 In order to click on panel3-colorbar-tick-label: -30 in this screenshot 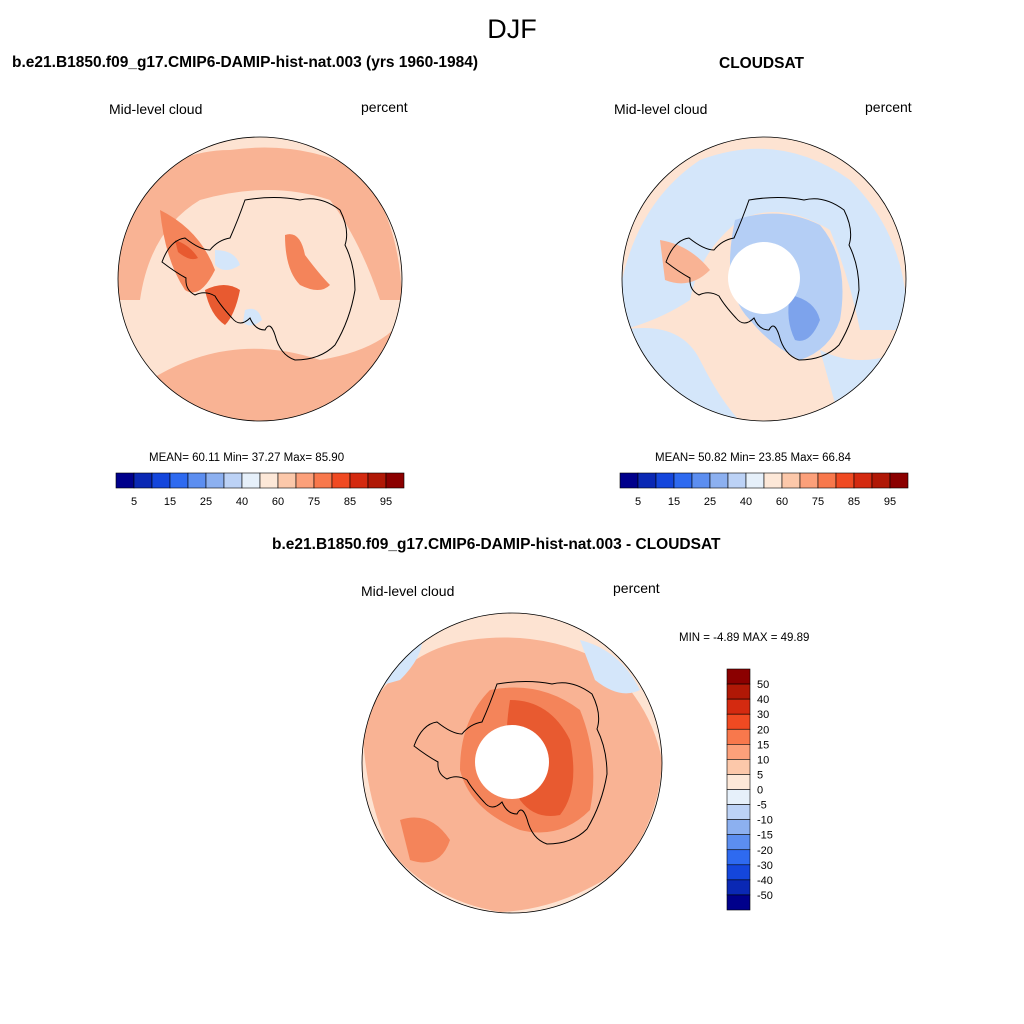, I will do `click(765, 866)`.